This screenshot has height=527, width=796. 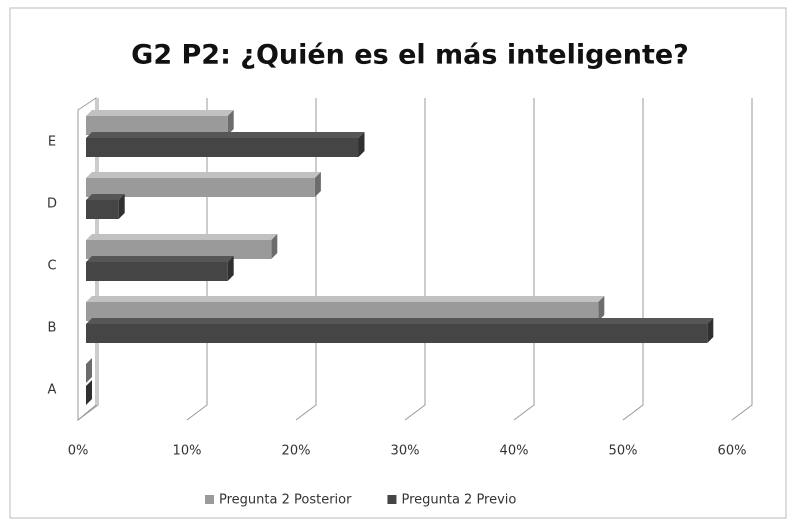 I want to click on x-tick-label: 50%, so click(x=623, y=451).